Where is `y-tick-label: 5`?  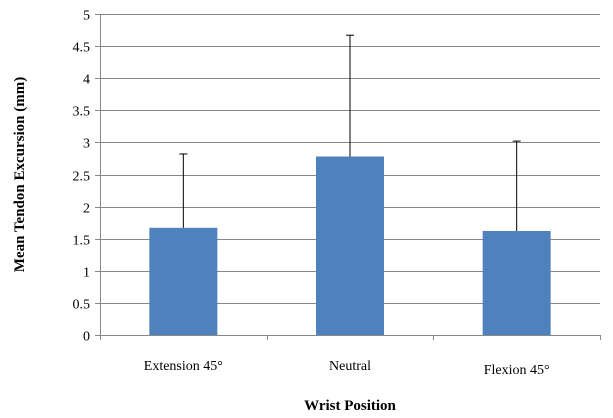
y-tick-label: 5 is located at coordinates (86, 16).